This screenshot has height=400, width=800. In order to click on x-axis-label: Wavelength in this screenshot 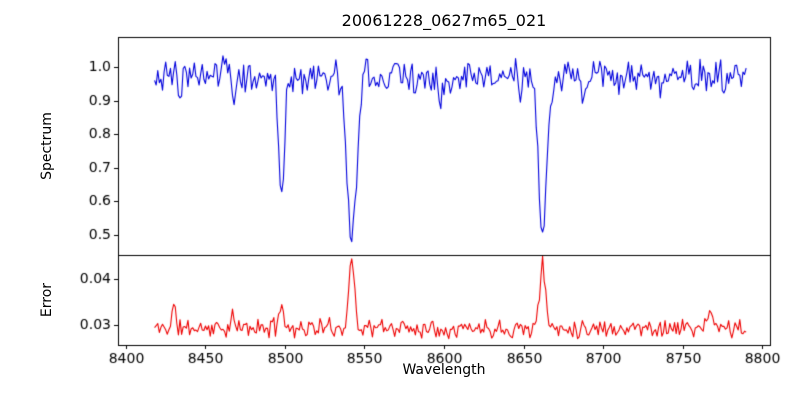, I will do `click(444, 370)`.